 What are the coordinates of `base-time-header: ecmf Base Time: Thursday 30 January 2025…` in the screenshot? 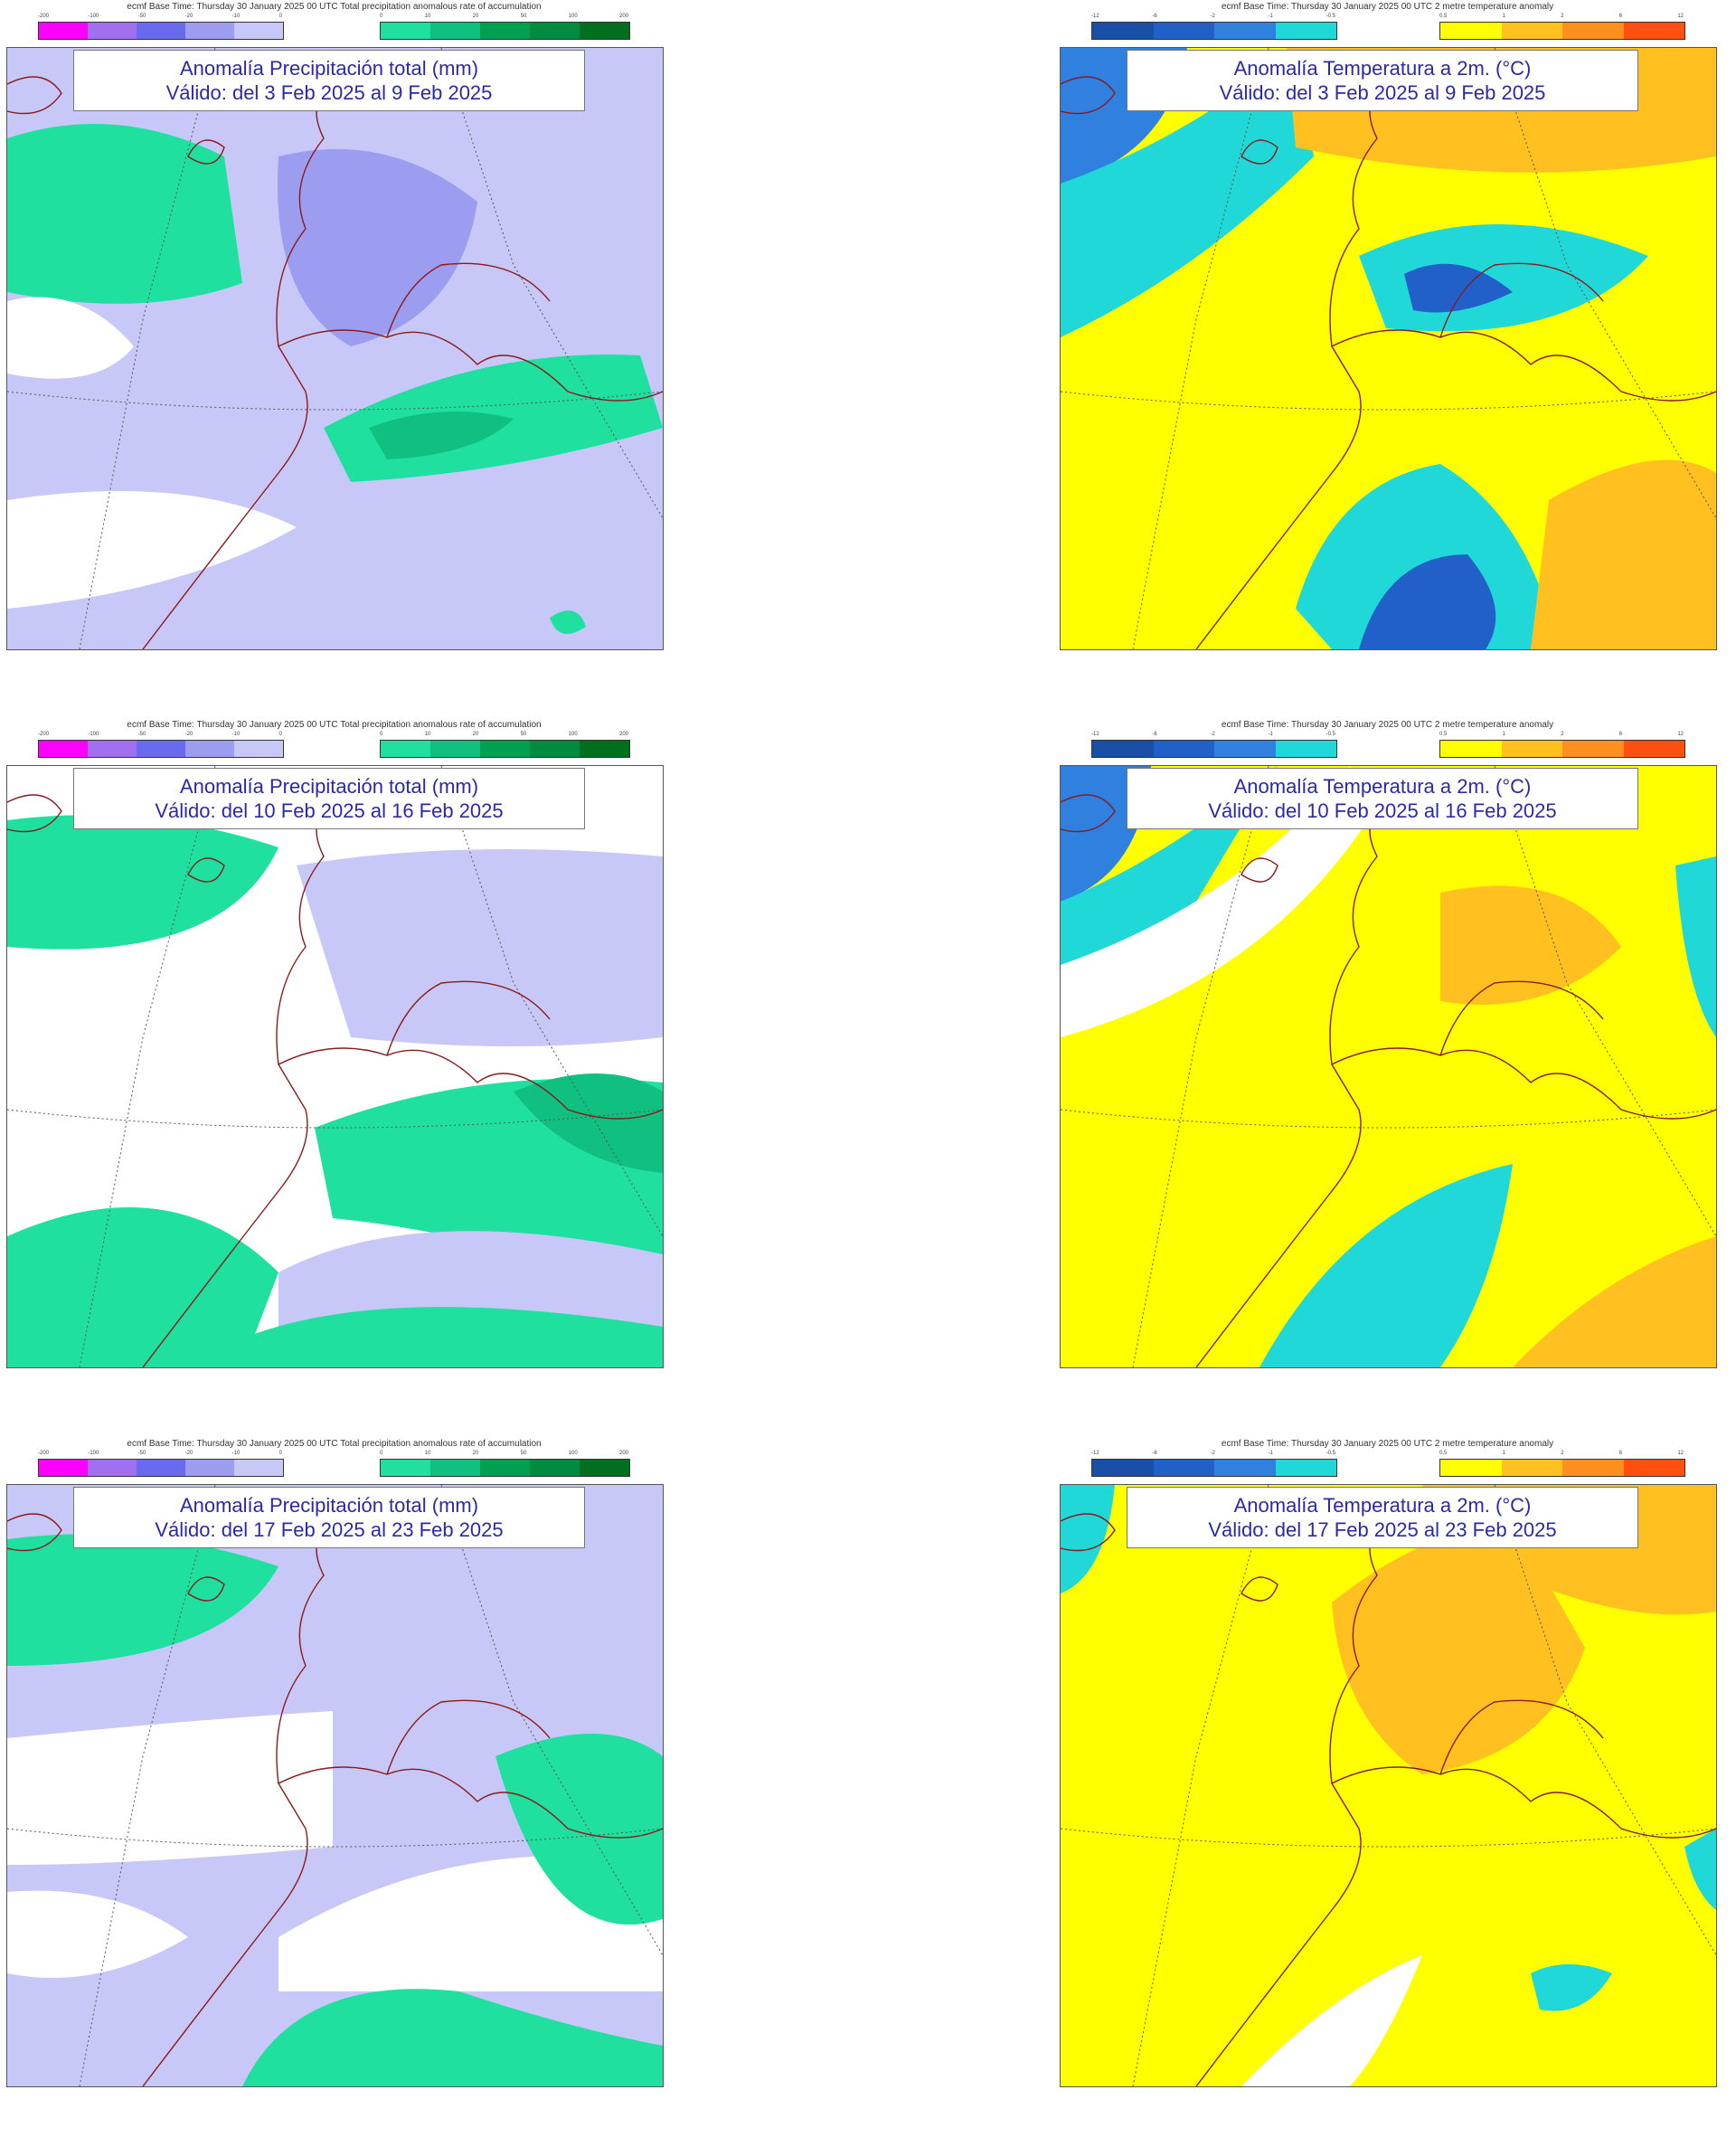 It's located at (1387, 7).